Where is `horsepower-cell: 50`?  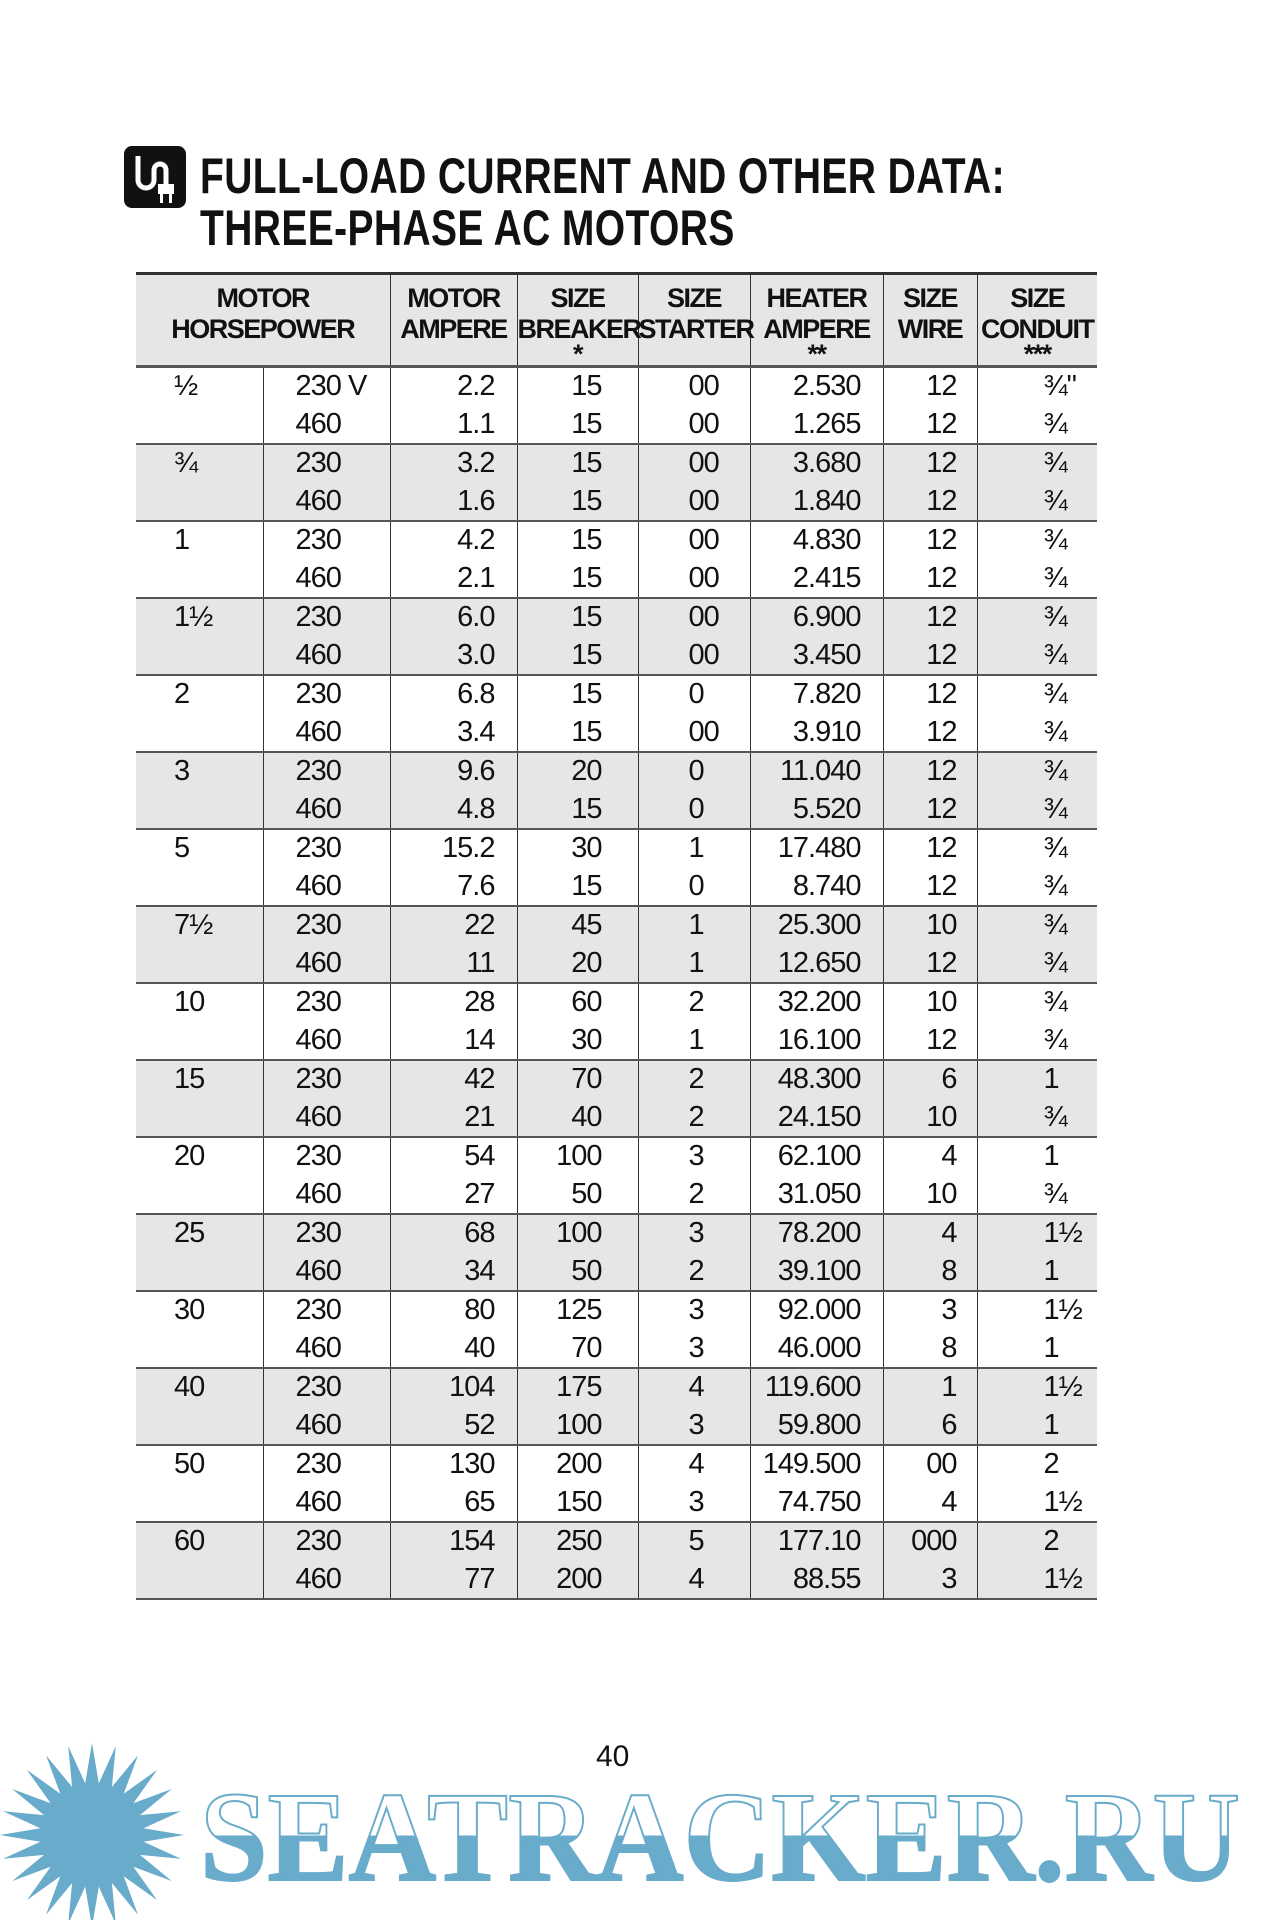
horsepower-cell: 50 is located at coordinates (189, 1464).